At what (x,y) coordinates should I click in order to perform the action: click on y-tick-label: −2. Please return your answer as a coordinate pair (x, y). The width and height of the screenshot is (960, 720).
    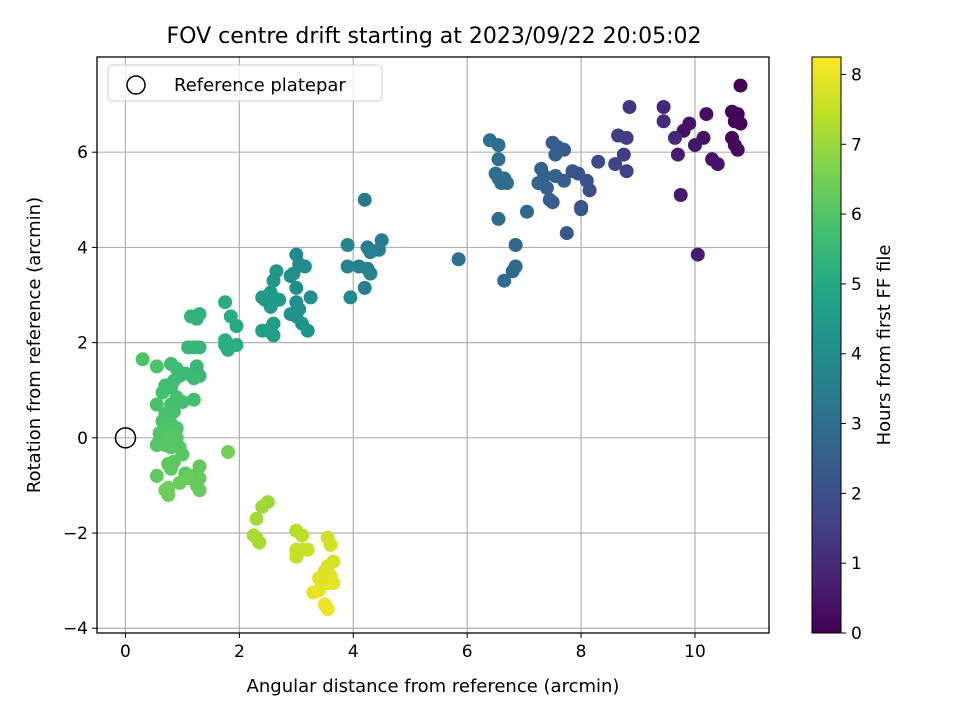
    Looking at the image, I should click on (75, 534).